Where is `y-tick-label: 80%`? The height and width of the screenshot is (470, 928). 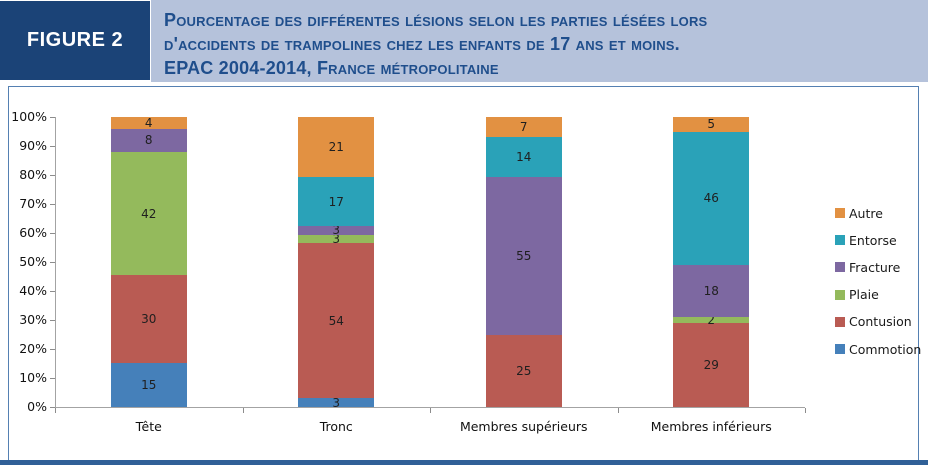 y-tick-label: 80% is located at coordinates (33, 174).